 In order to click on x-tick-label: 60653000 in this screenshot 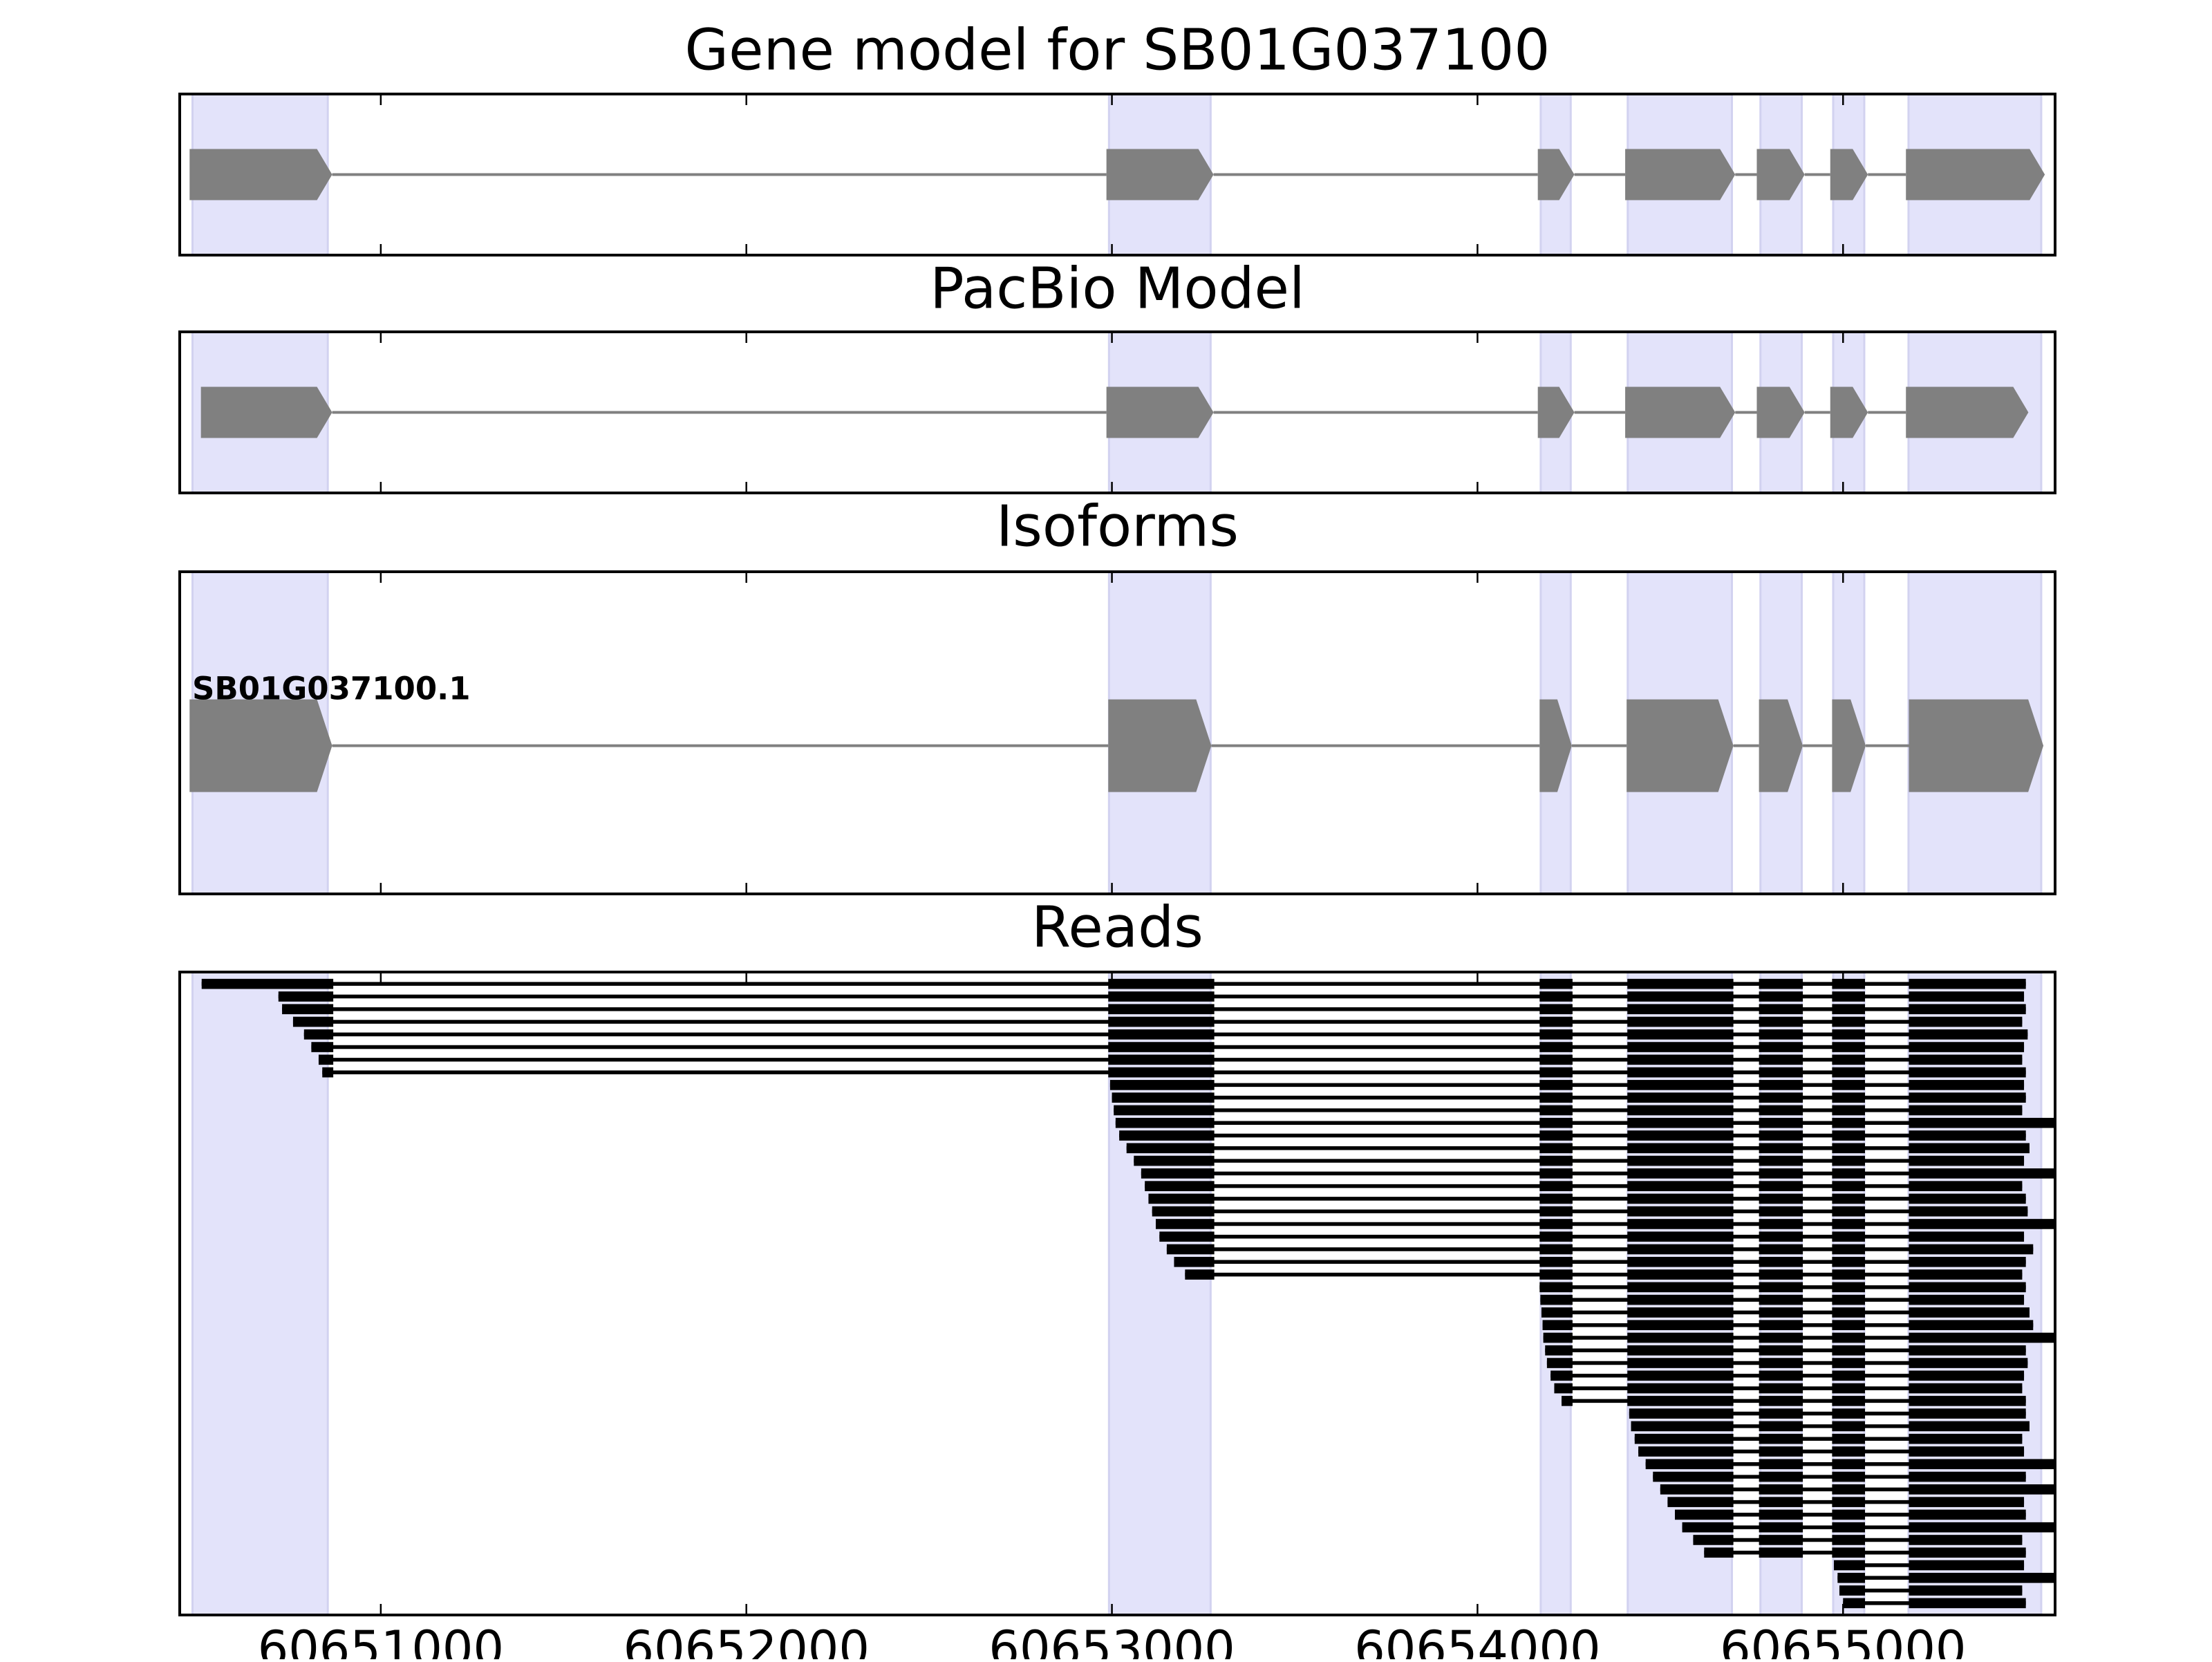, I will do `click(1111, 1640)`.